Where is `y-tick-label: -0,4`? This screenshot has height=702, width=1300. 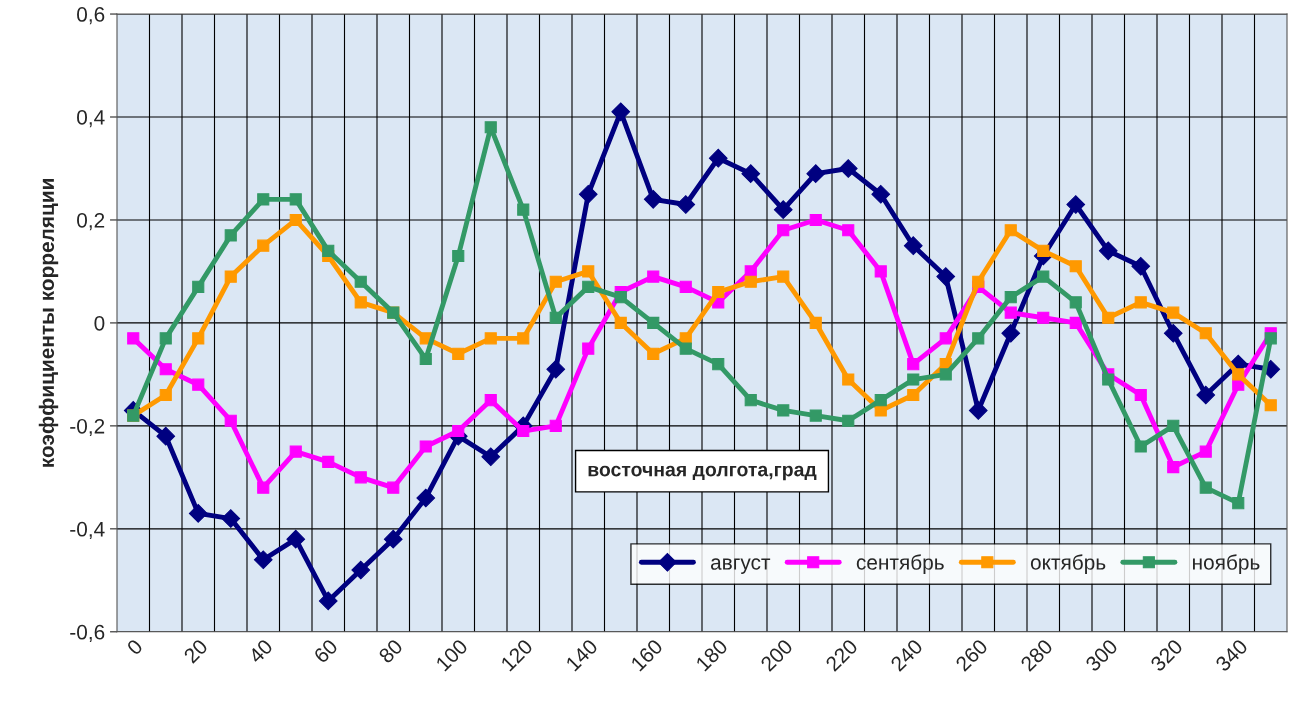 y-tick-label: -0,4 is located at coordinates (87, 530).